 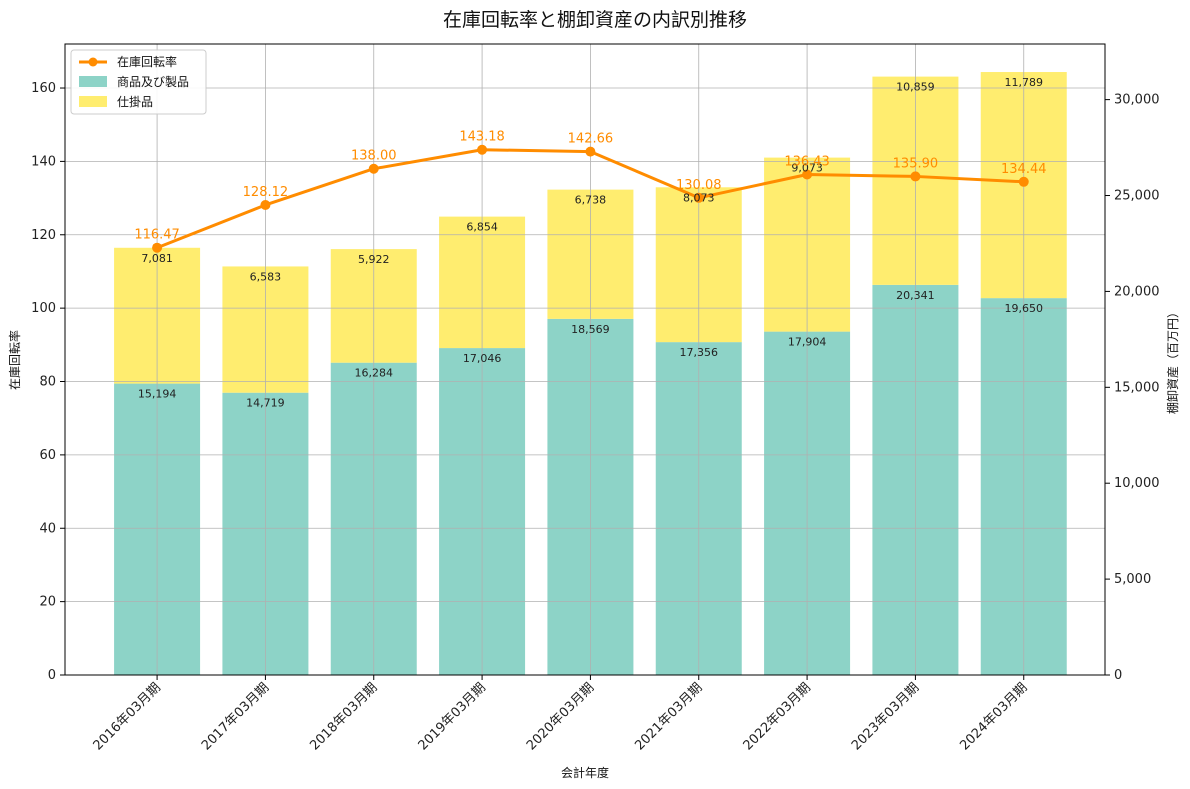 I want to click on bar-value-label: 7,081, so click(x=157, y=258).